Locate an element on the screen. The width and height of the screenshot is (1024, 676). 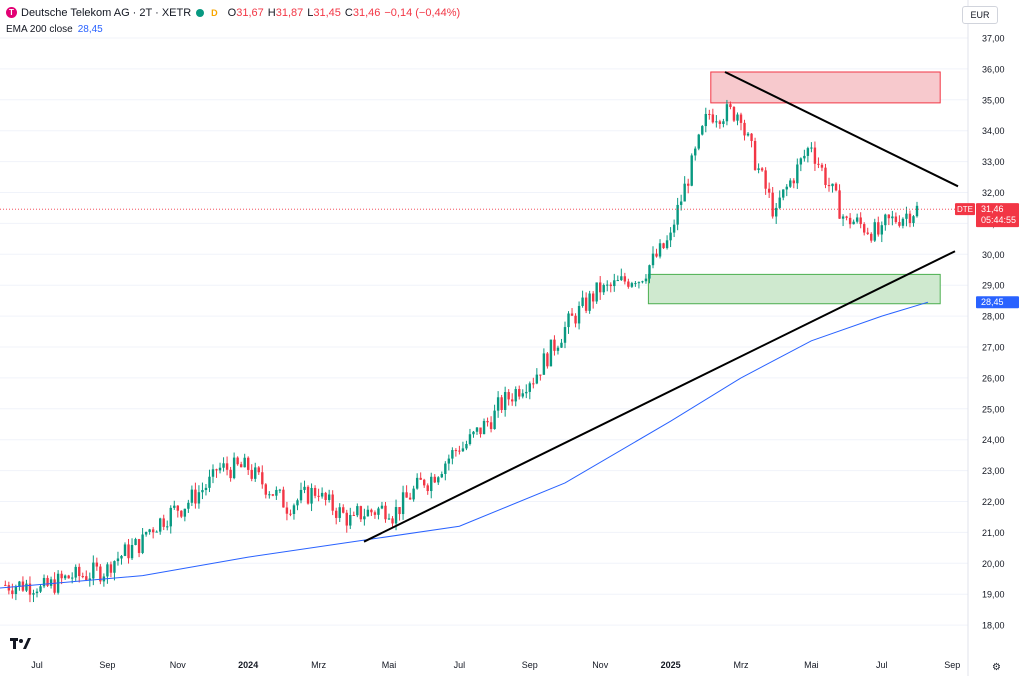
zones is located at coordinates (794, 188).